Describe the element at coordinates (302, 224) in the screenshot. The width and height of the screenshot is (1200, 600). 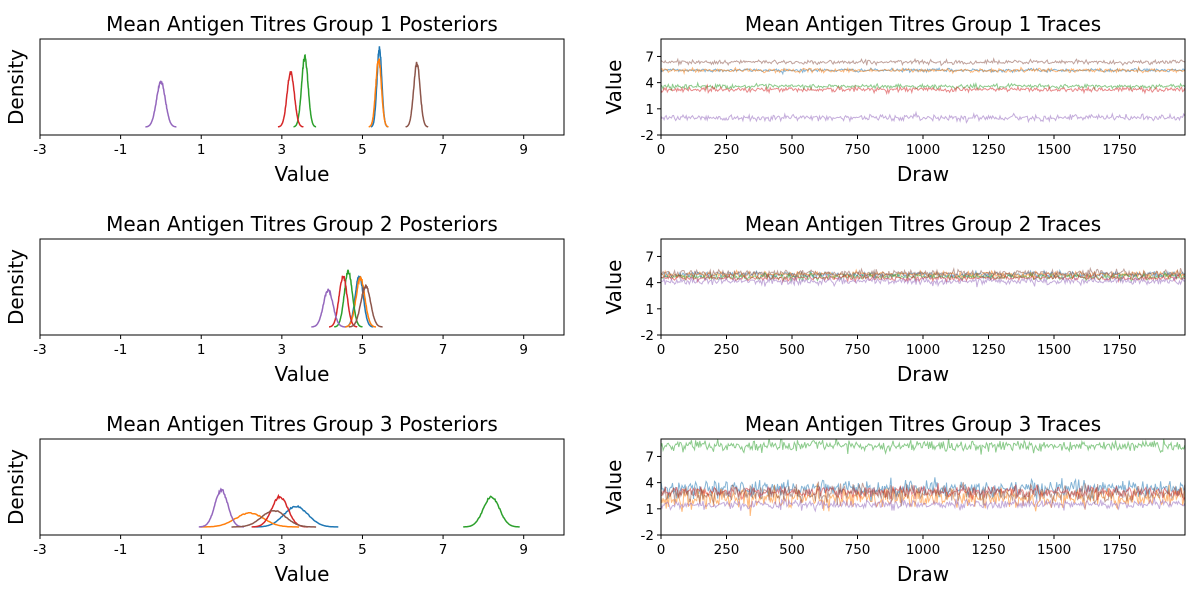
I see `panel-title: Mean Antigen Titres Group 2 Posteriors` at that location.